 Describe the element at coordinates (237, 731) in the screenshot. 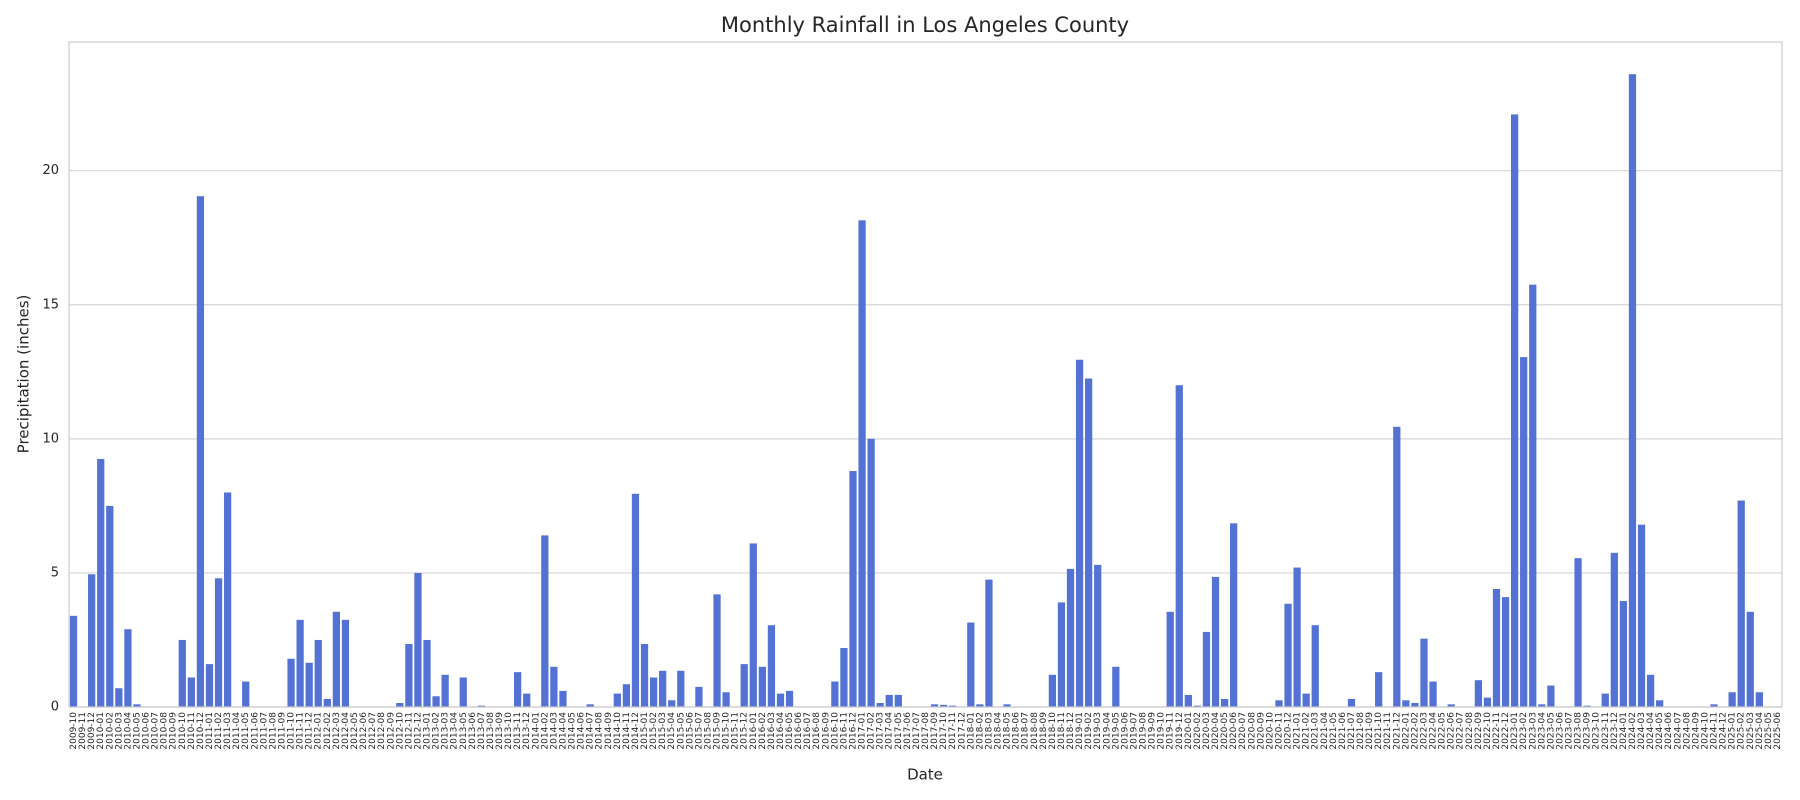

I see `x-tick-label: 2011-04` at that location.